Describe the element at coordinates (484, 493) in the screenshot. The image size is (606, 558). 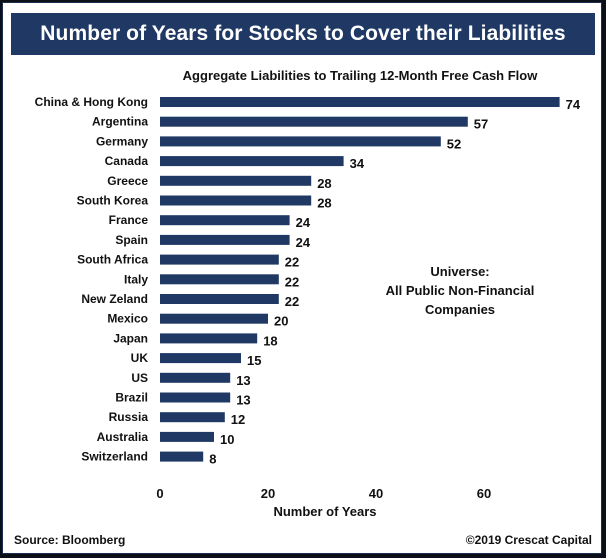
I see `x-tick-label: 60` at that location.